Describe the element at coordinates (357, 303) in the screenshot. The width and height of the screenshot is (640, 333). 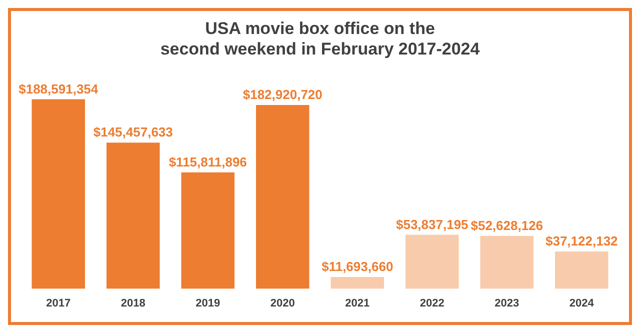
I see `x-tick-label: 2021` at that location.